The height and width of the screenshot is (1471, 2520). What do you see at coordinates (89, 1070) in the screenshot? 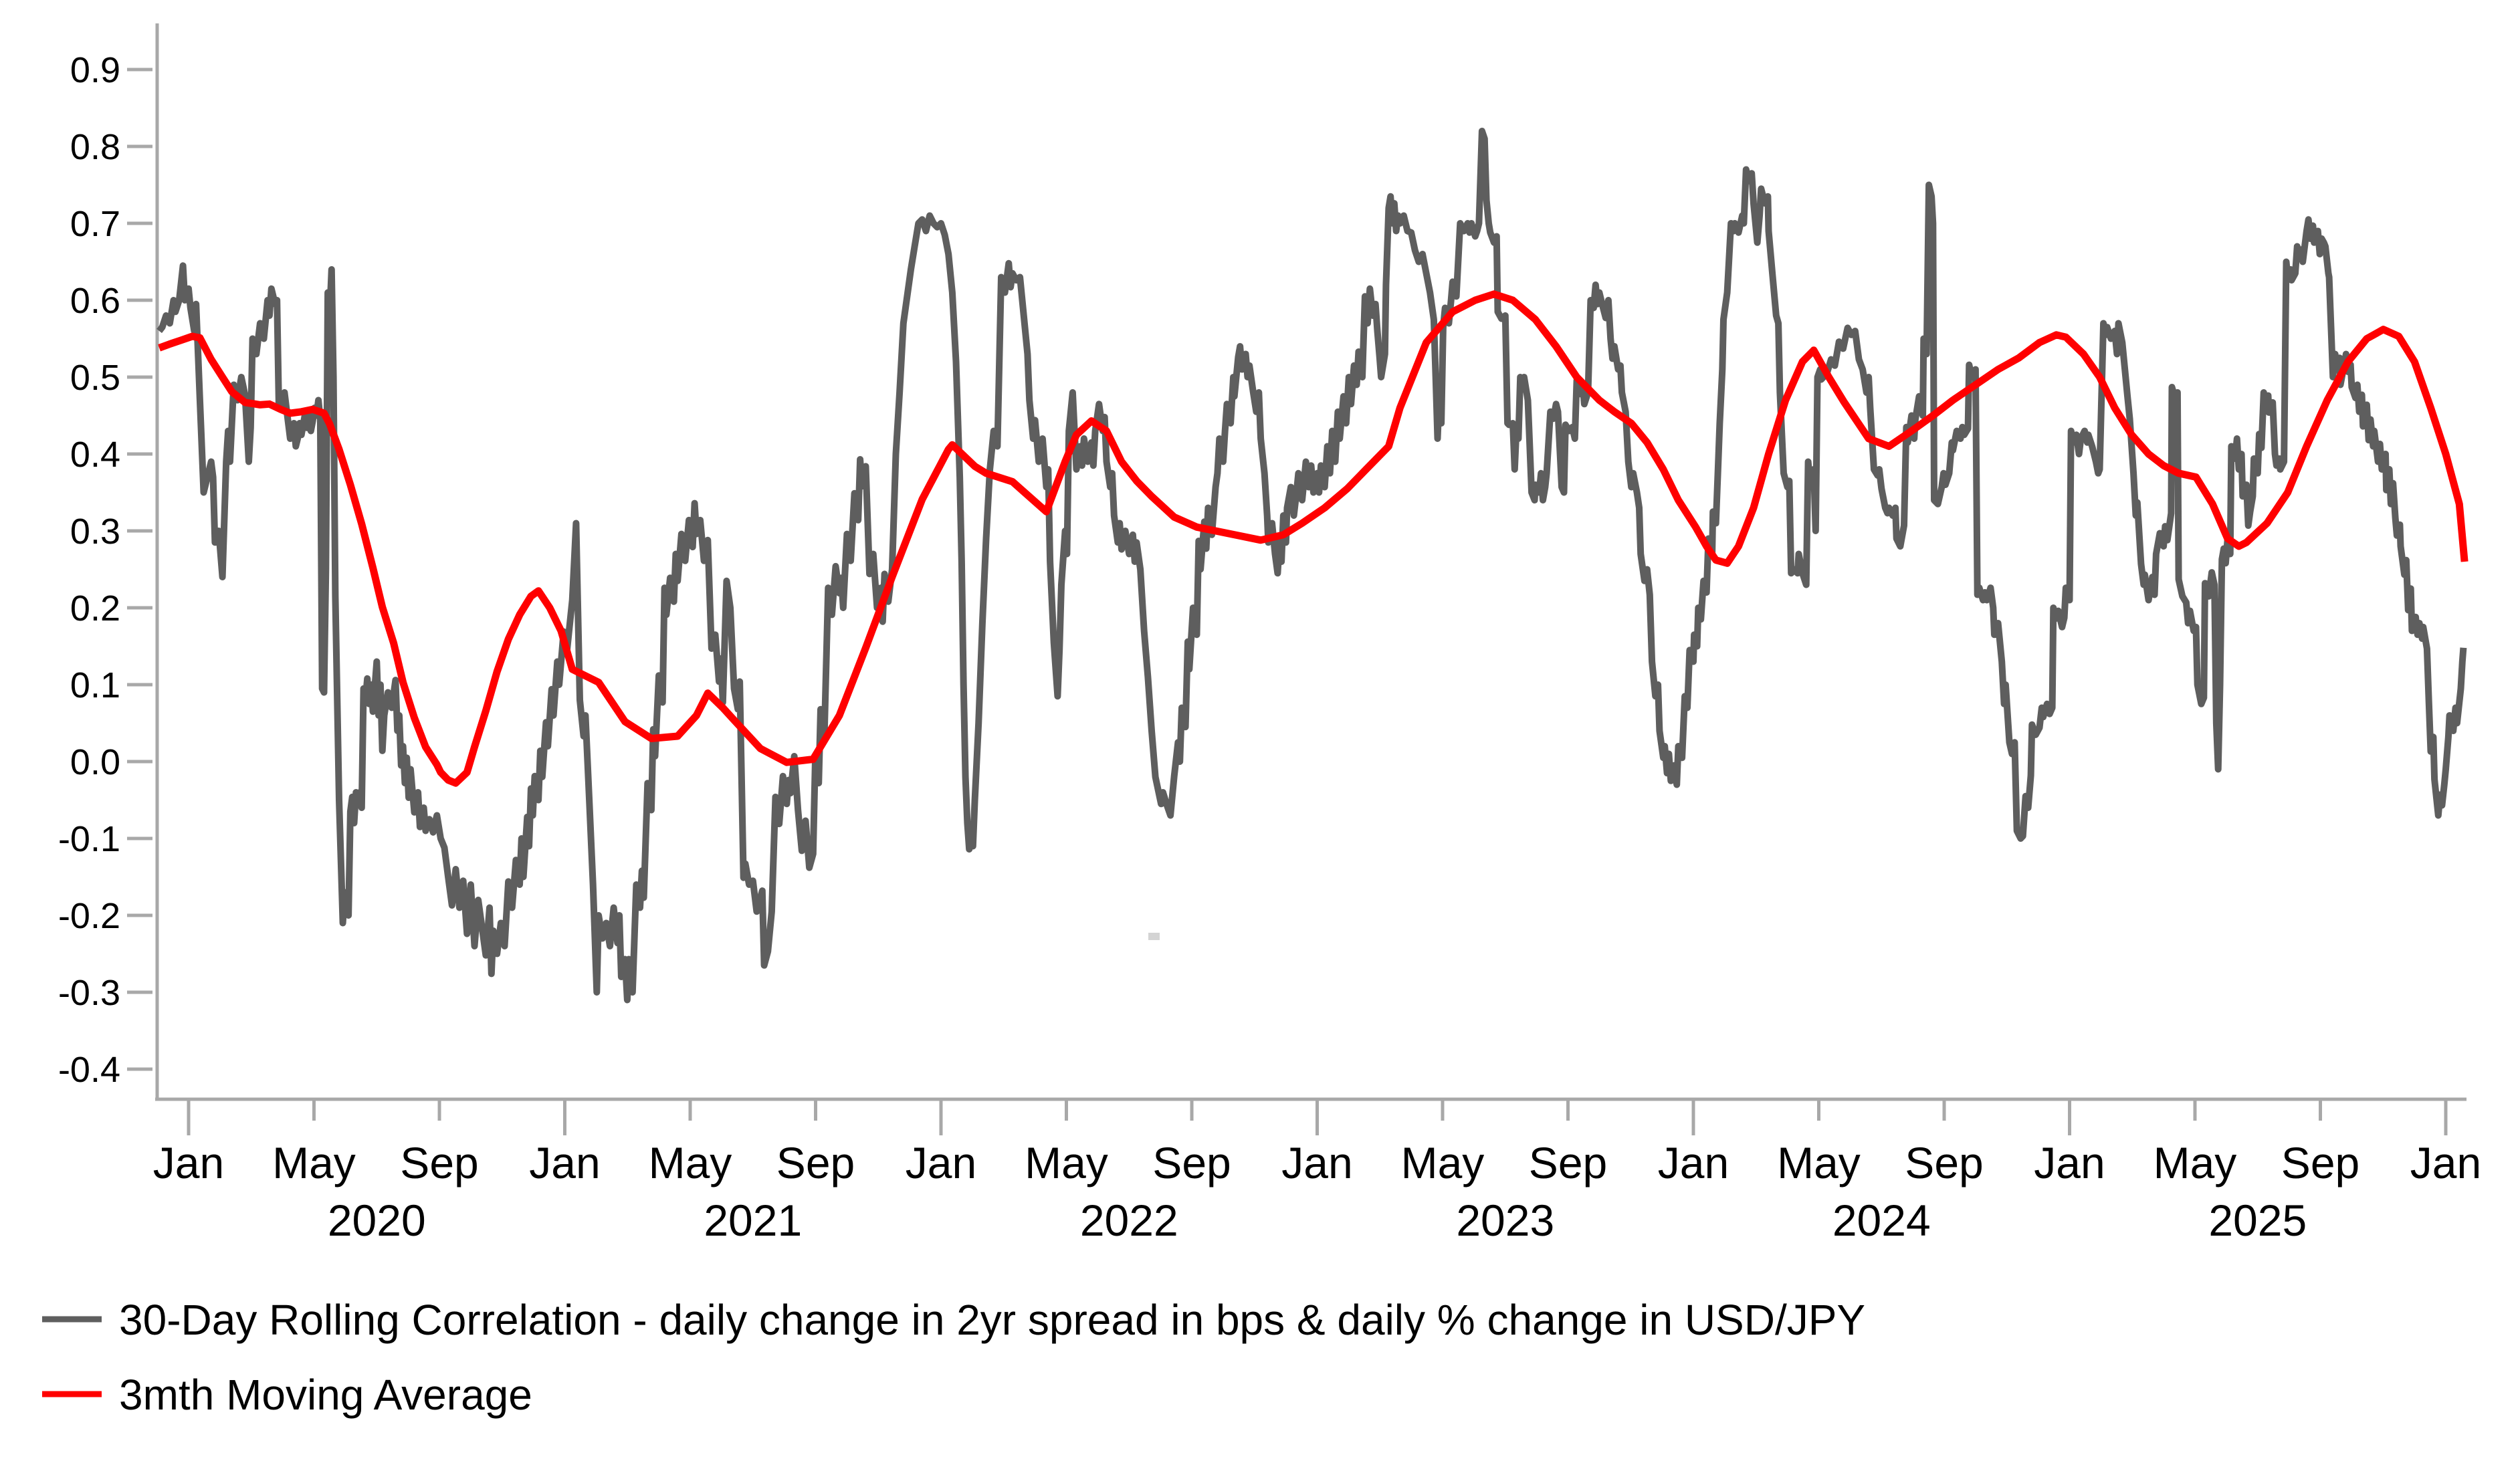
I see `y-tick-label: -0.4` at bounding box center [89, 1070].